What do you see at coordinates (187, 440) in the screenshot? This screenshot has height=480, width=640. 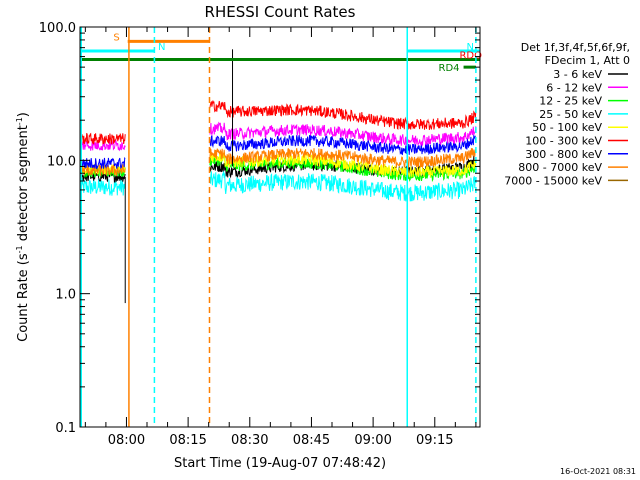 I see `x-tick-label-1: 08:15` at bounding box center [187, 440].